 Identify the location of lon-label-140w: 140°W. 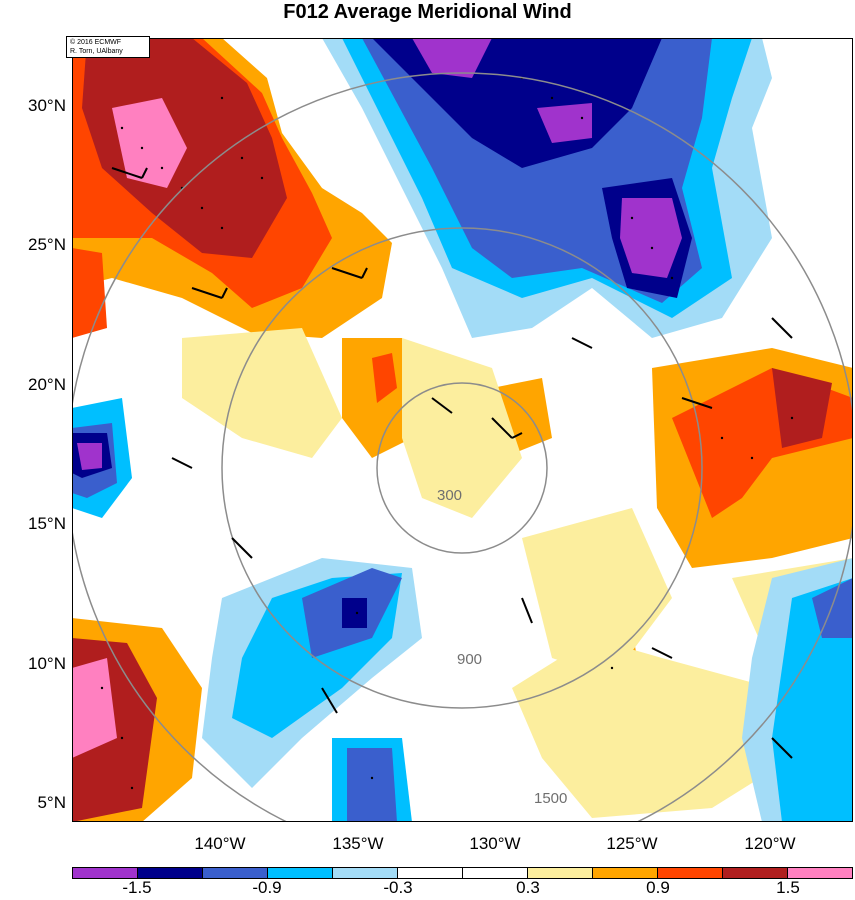
(220, 843).